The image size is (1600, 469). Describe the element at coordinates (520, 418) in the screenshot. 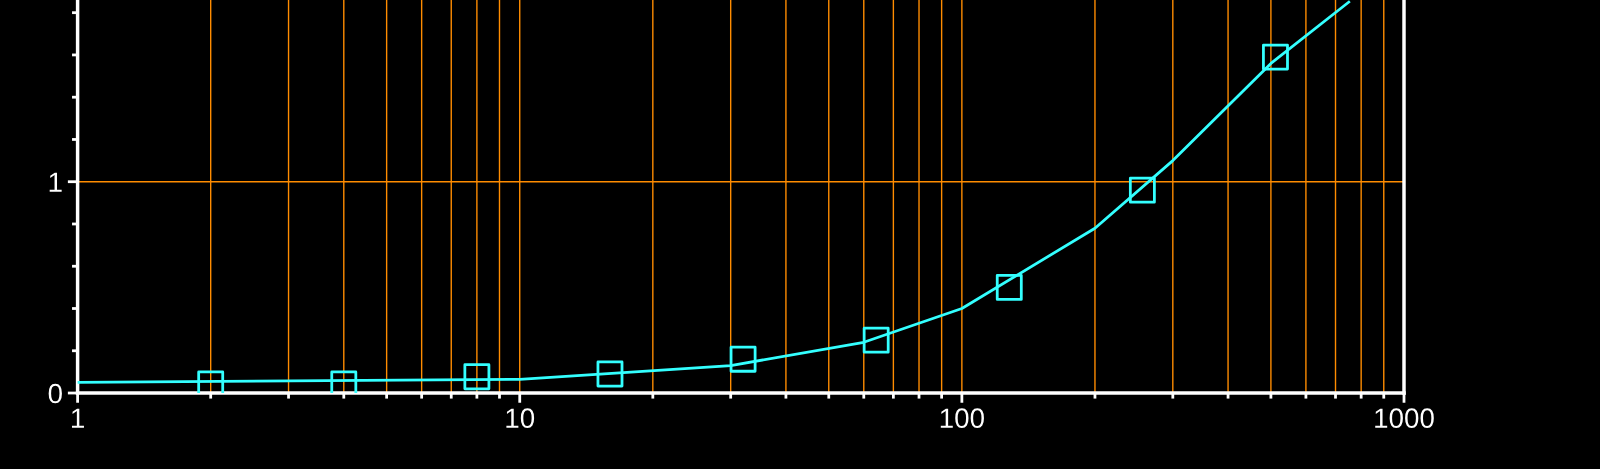

I see `x-tick-label: 10` at that location.